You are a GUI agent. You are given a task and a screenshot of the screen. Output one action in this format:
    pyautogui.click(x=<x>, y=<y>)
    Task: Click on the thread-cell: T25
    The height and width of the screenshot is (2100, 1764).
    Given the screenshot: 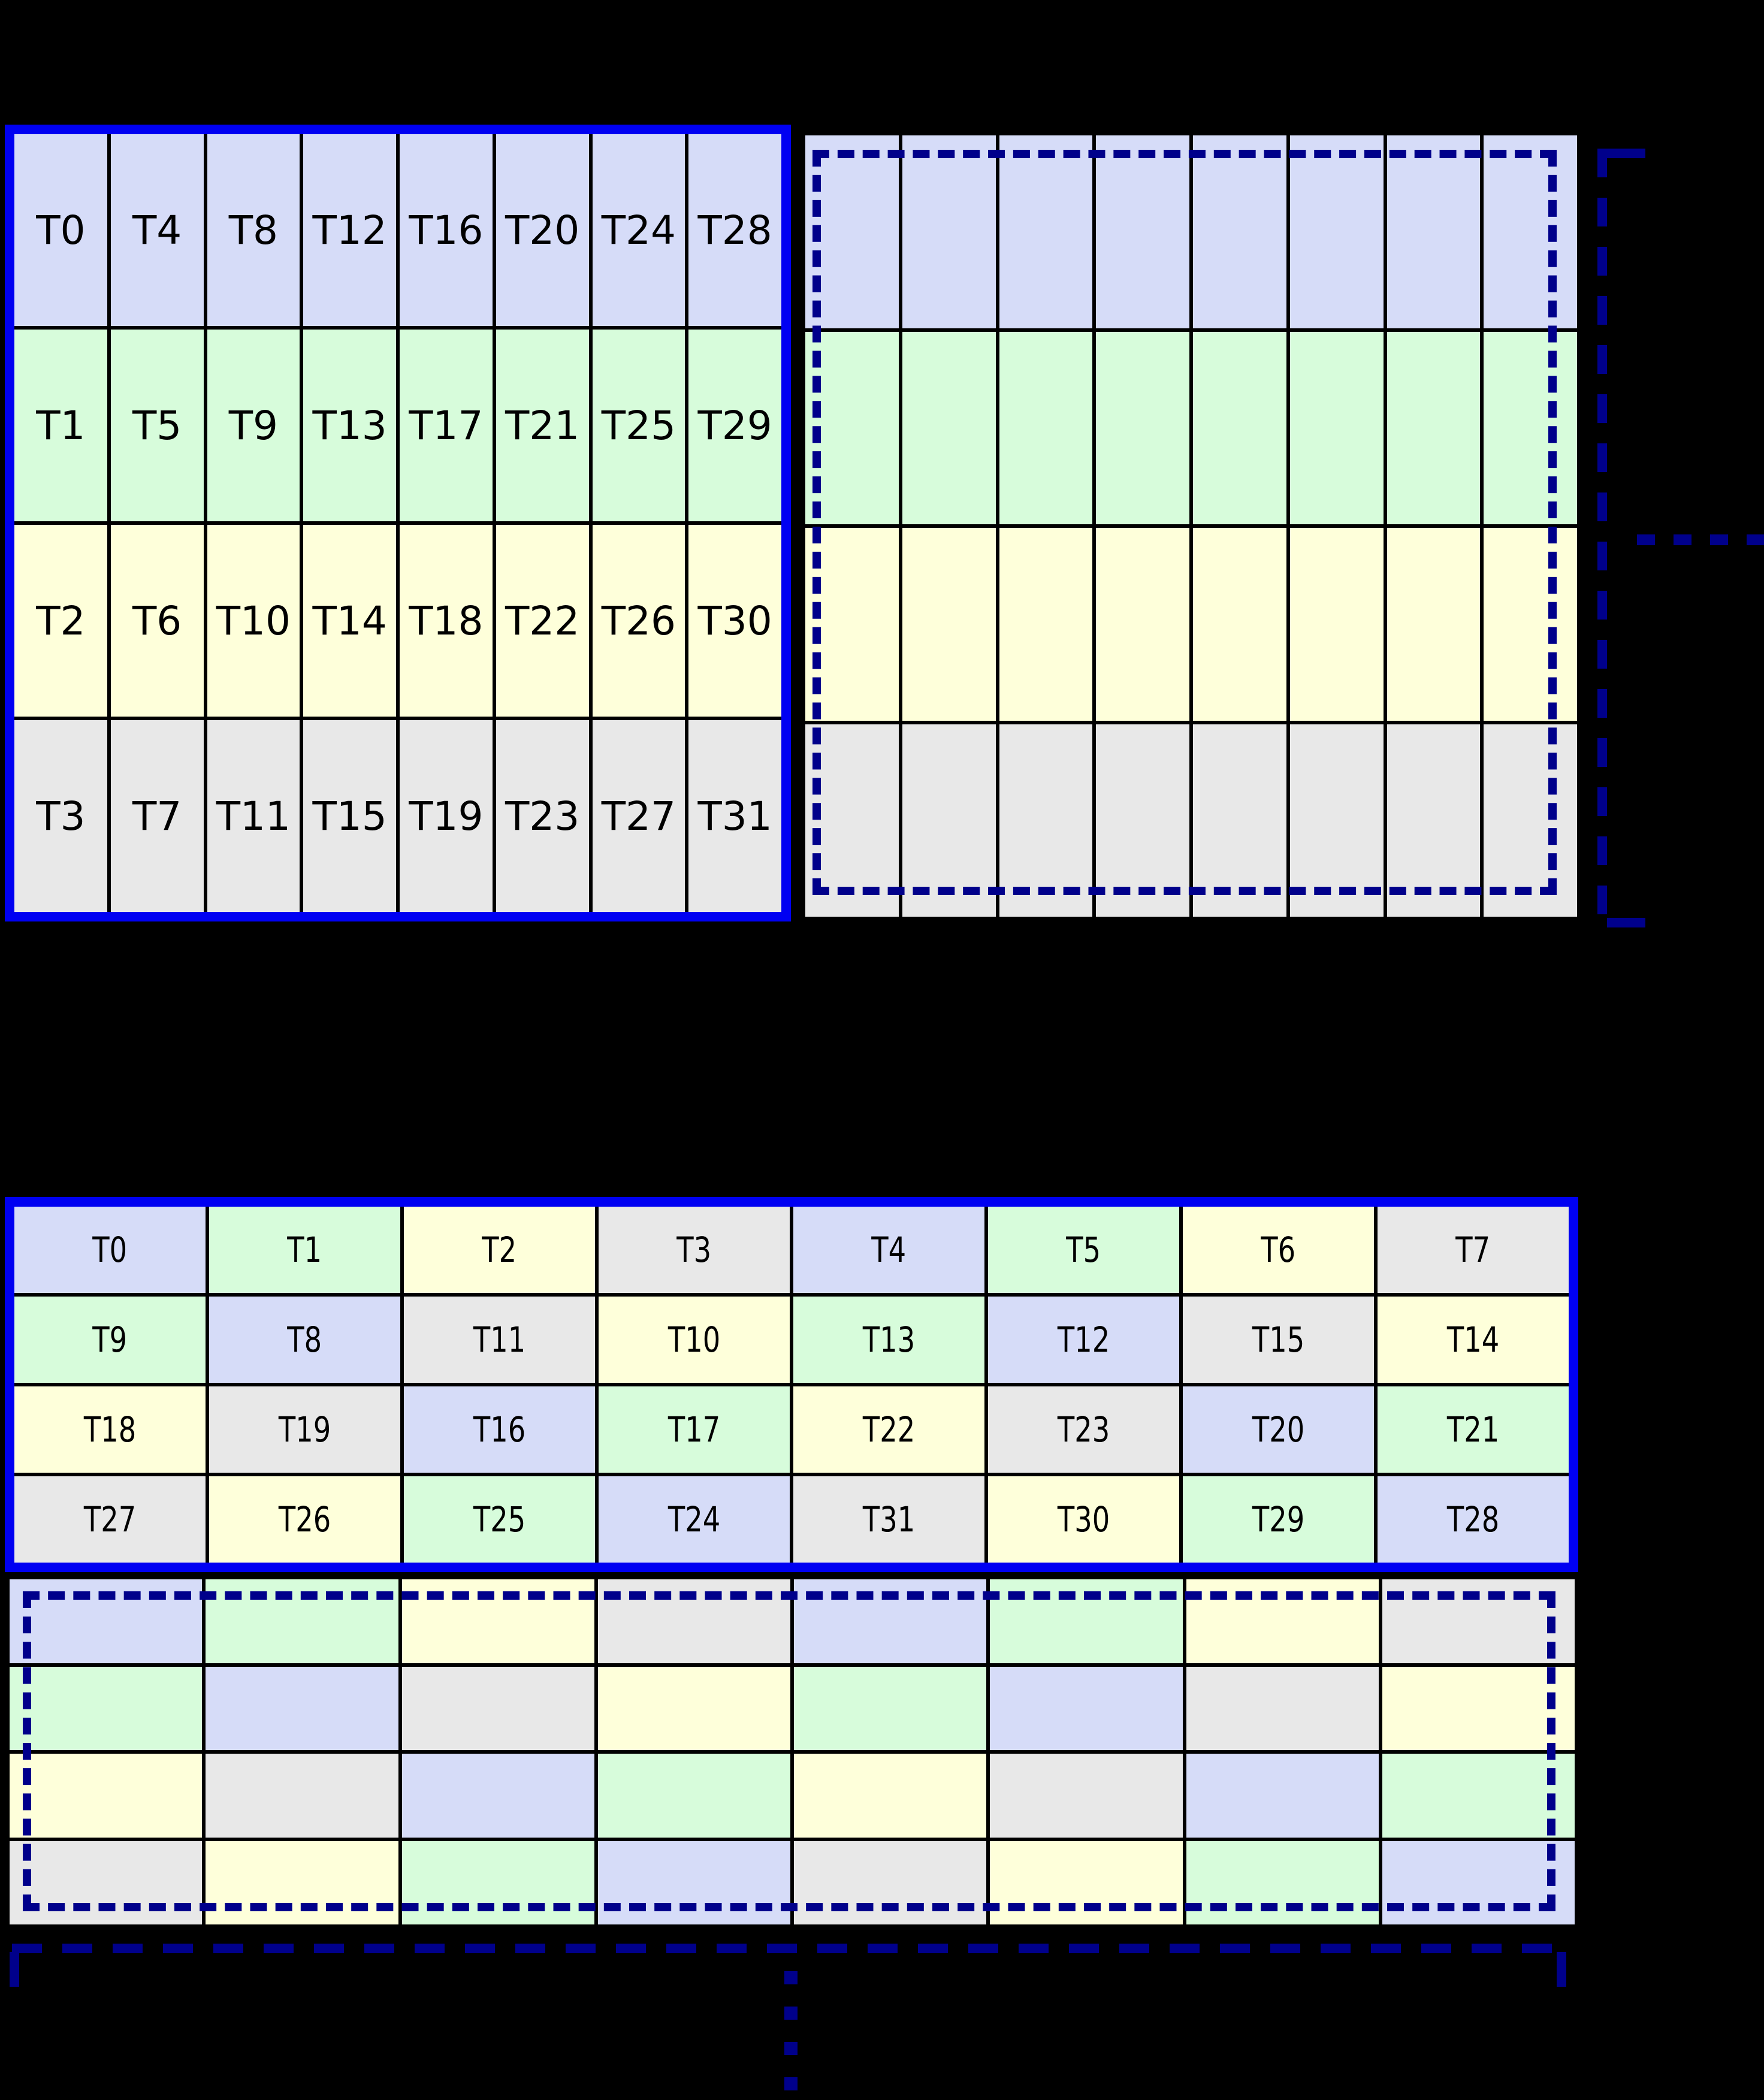 What is the action you would take?
    pyautogui.click(x=499, y=1520)
    